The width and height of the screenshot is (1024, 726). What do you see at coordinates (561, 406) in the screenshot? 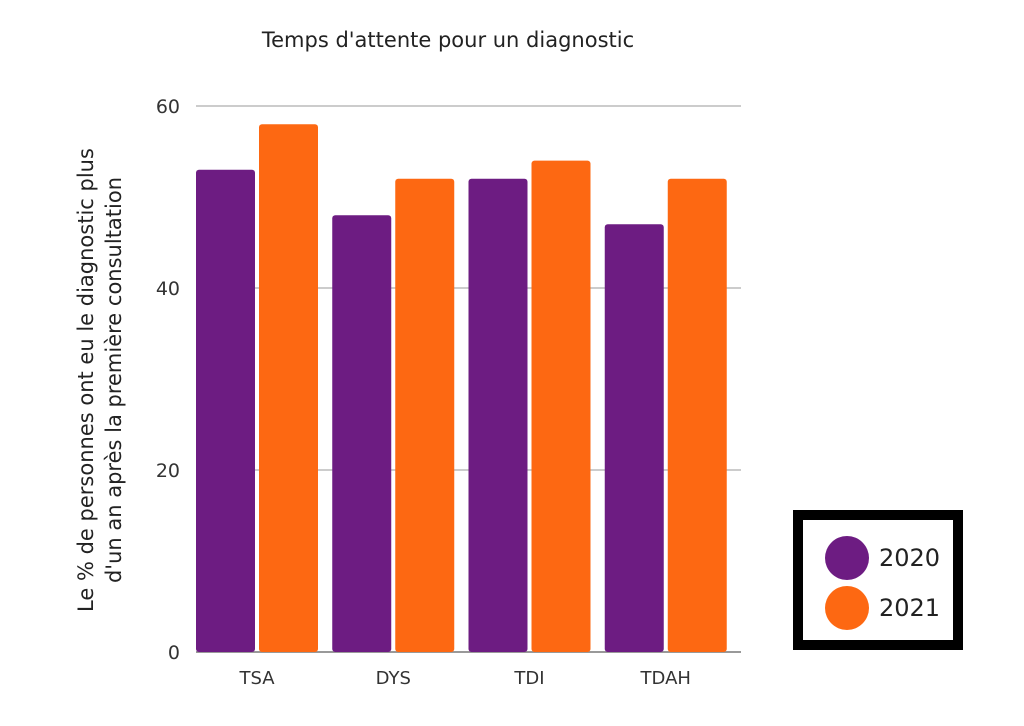
I see `bar-tdi-2021` at bounding box center [561, 406].